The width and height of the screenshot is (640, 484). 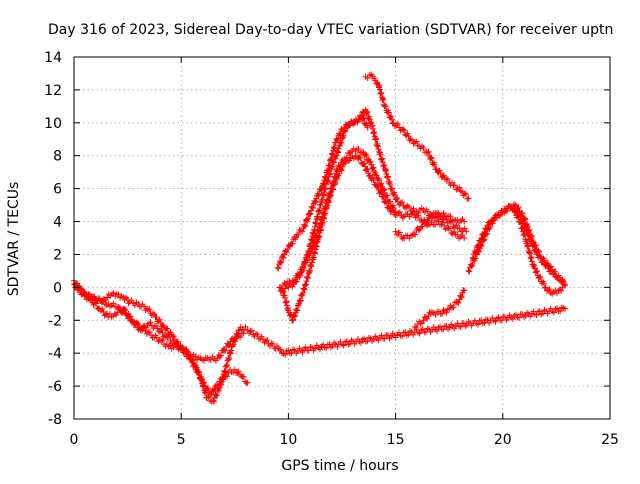 What do you see at coordinates (55, 387) in the screenshot?
I see `y-tick-label: -6` at bounding box center [55, 387].